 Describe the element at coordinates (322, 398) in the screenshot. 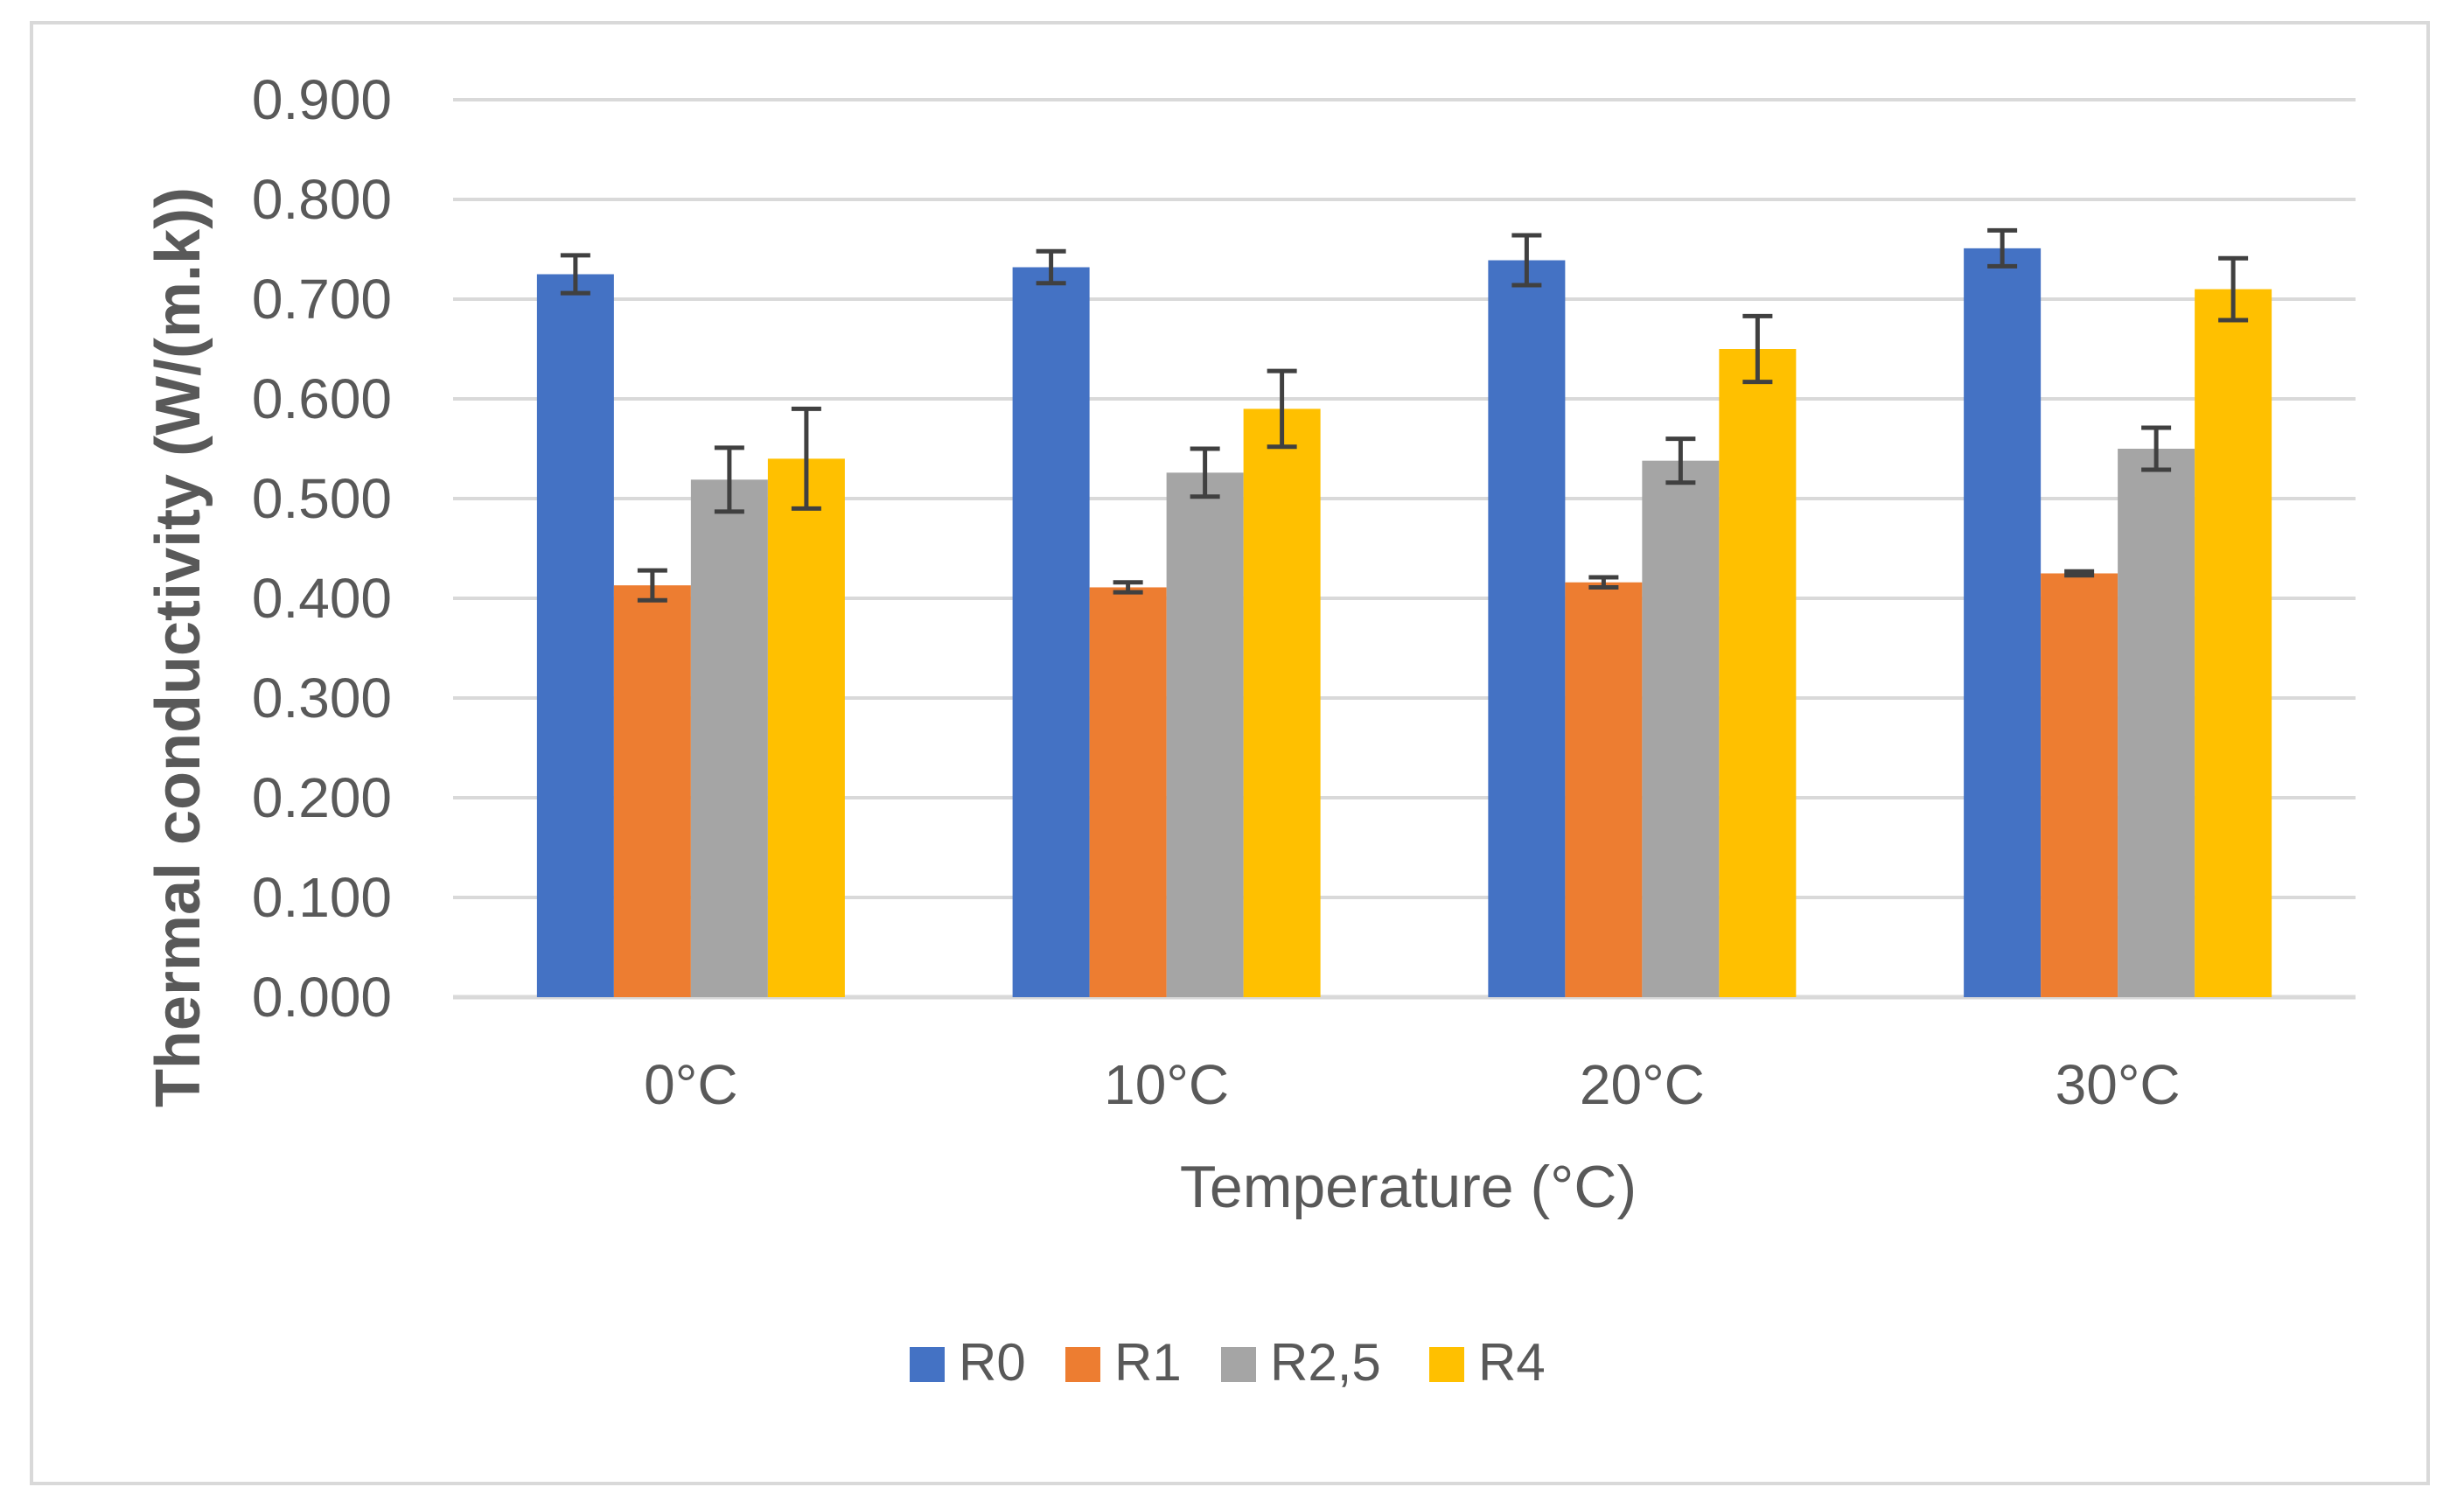

I see `y-tick-label: 0.600` at that location.